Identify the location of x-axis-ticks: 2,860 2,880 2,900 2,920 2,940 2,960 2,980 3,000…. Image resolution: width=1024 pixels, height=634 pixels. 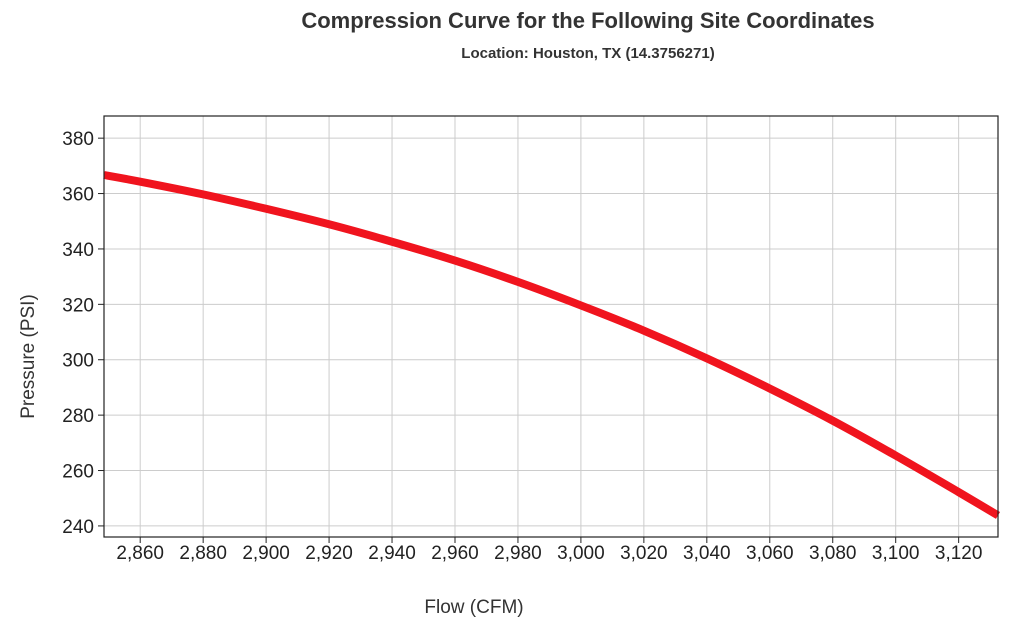
(549, 550).